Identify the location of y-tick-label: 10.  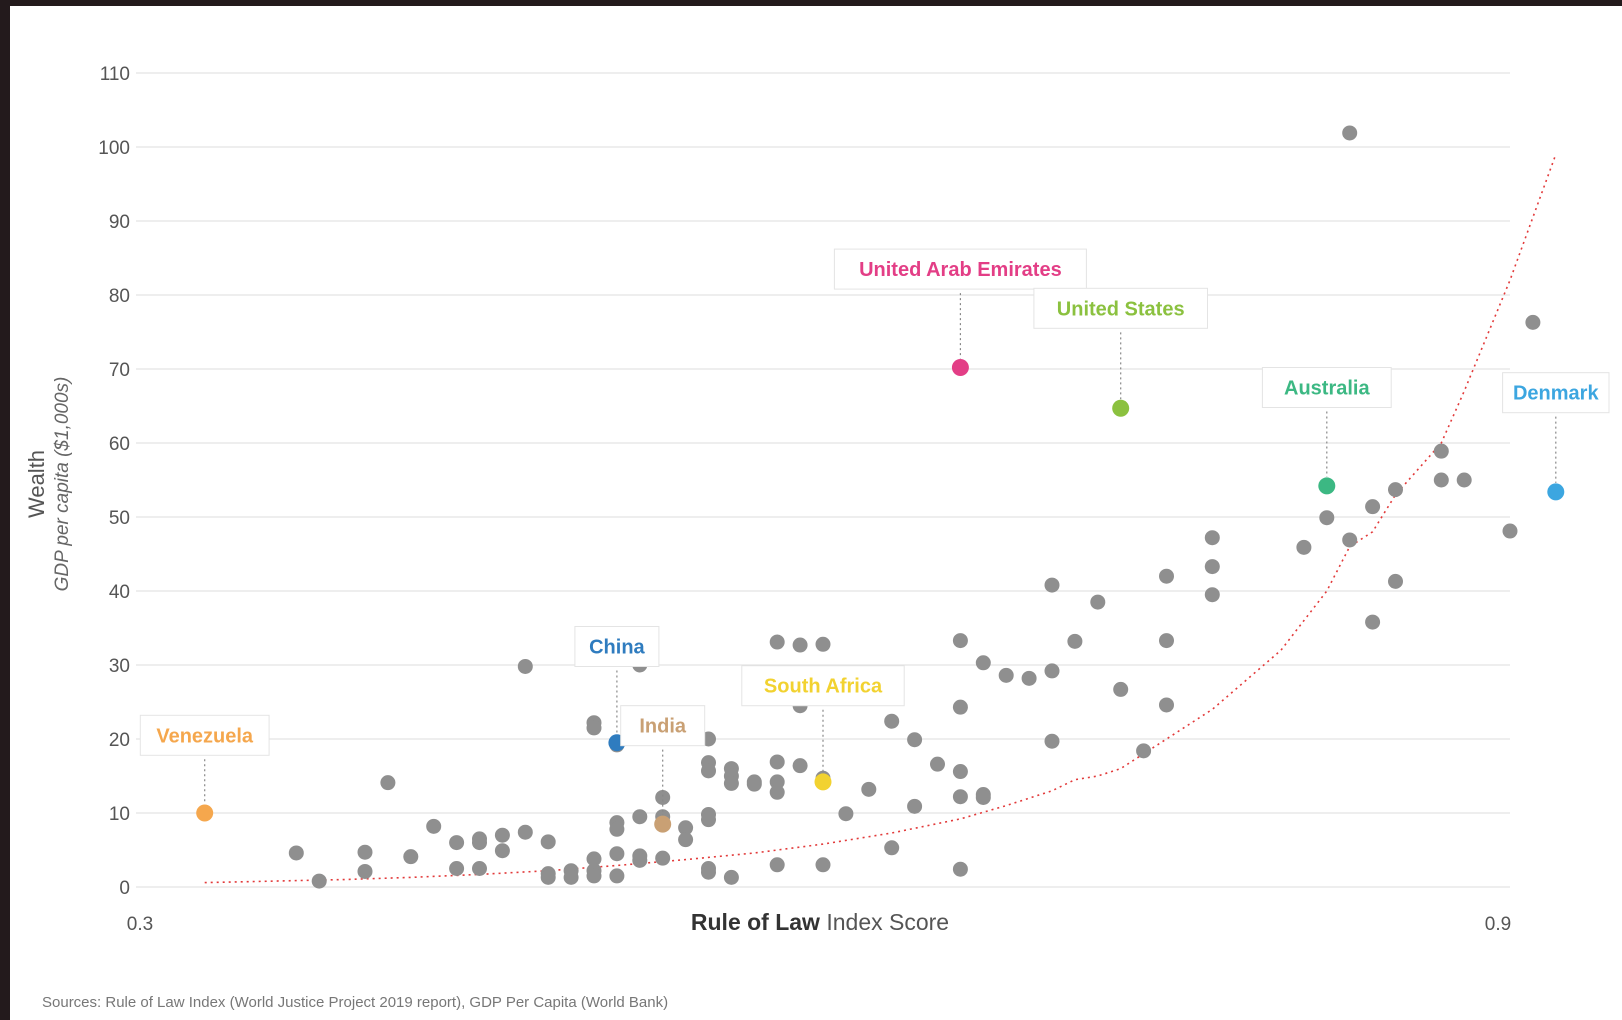
(119, 814).